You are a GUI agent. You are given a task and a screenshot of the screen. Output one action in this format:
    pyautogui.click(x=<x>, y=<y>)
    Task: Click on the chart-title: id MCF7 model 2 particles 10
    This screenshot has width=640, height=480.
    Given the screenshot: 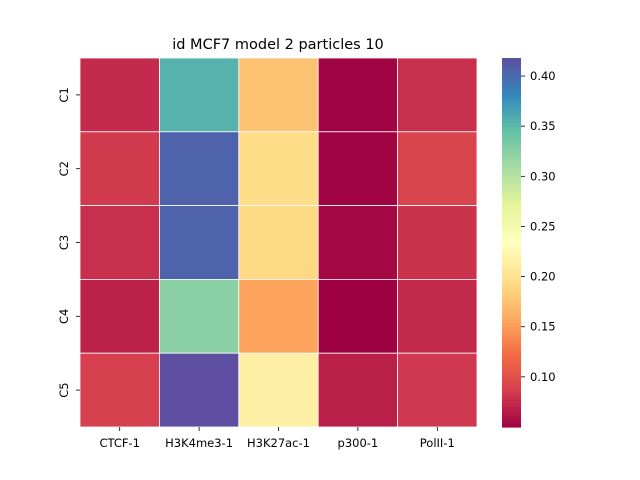 What is the action you would take?
    pyautogui.click(x=278, y=45)
    